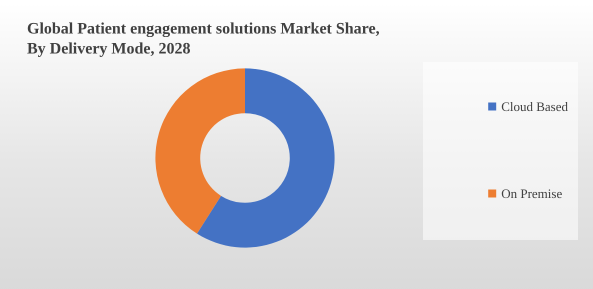  I want to click on legend-label: On Premise, so click(531, 193).